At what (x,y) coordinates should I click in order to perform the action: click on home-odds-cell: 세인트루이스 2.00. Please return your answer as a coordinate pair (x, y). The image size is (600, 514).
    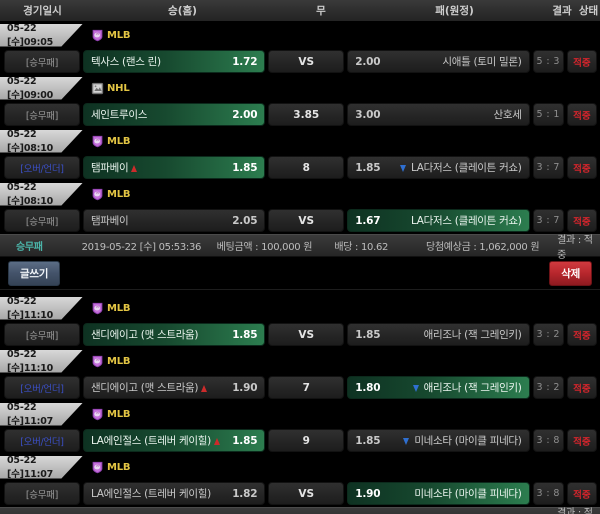
    Looking at the image, I should click on (174, 114).